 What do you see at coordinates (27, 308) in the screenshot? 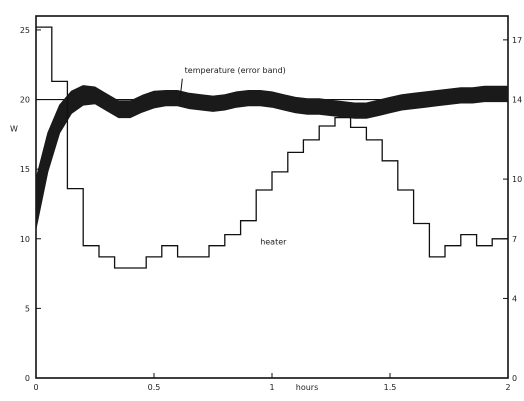
I see `y-left-tick-label: 5` at bounding box center [27, 308].